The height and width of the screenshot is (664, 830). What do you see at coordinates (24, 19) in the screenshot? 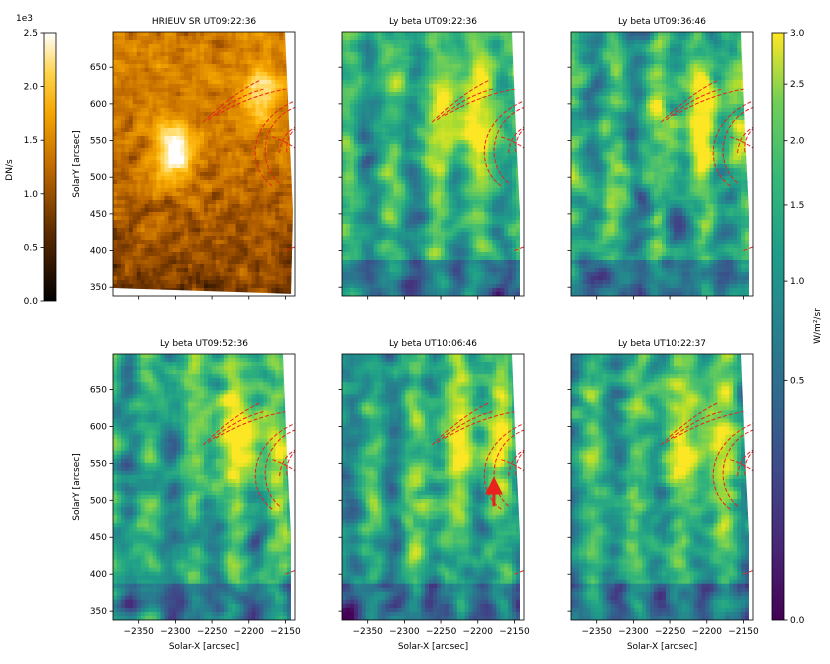
I see `colorbar-offset-label: 1e3` at bounding box center [24, 19].